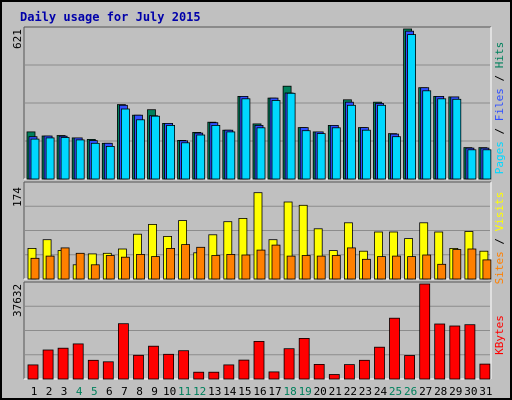  Describe the element at coordinates (470, 391) in the screenshot. I see `x-tick-label-day-30: 30` at that location.